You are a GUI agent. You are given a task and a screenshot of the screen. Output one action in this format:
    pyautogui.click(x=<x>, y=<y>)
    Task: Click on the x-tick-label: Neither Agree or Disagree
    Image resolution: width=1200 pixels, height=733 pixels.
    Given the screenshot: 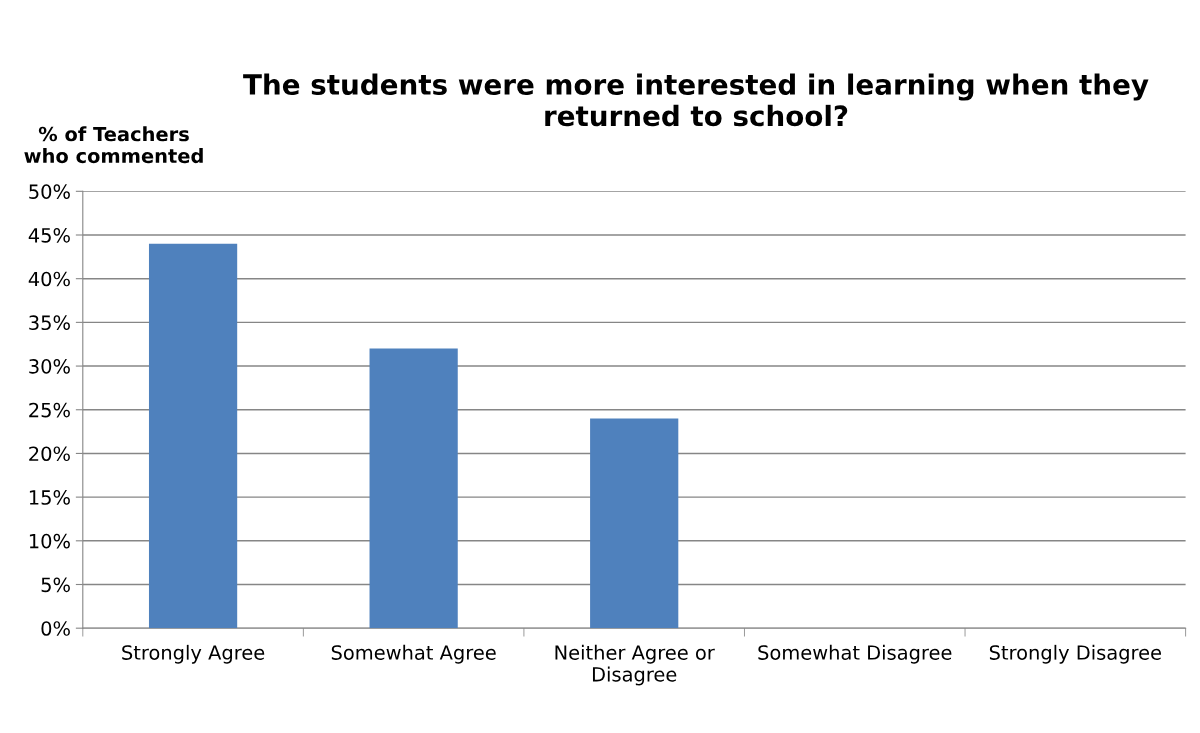 What is the action you would take?
    pyautogui.click(x=635, y=665)
    